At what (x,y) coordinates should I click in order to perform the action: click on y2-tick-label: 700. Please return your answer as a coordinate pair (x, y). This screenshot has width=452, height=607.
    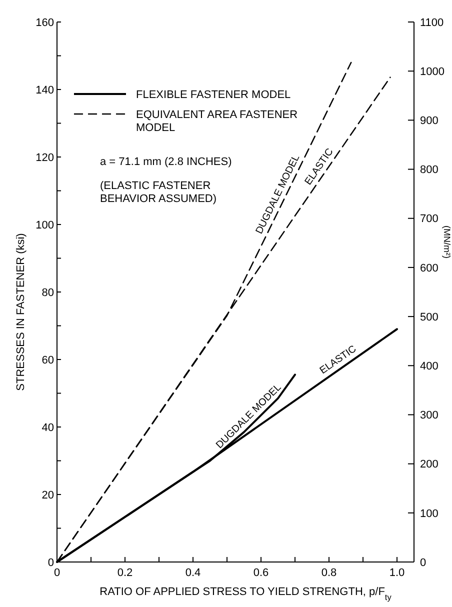
    Looking at the image, I should click on (429, 219).